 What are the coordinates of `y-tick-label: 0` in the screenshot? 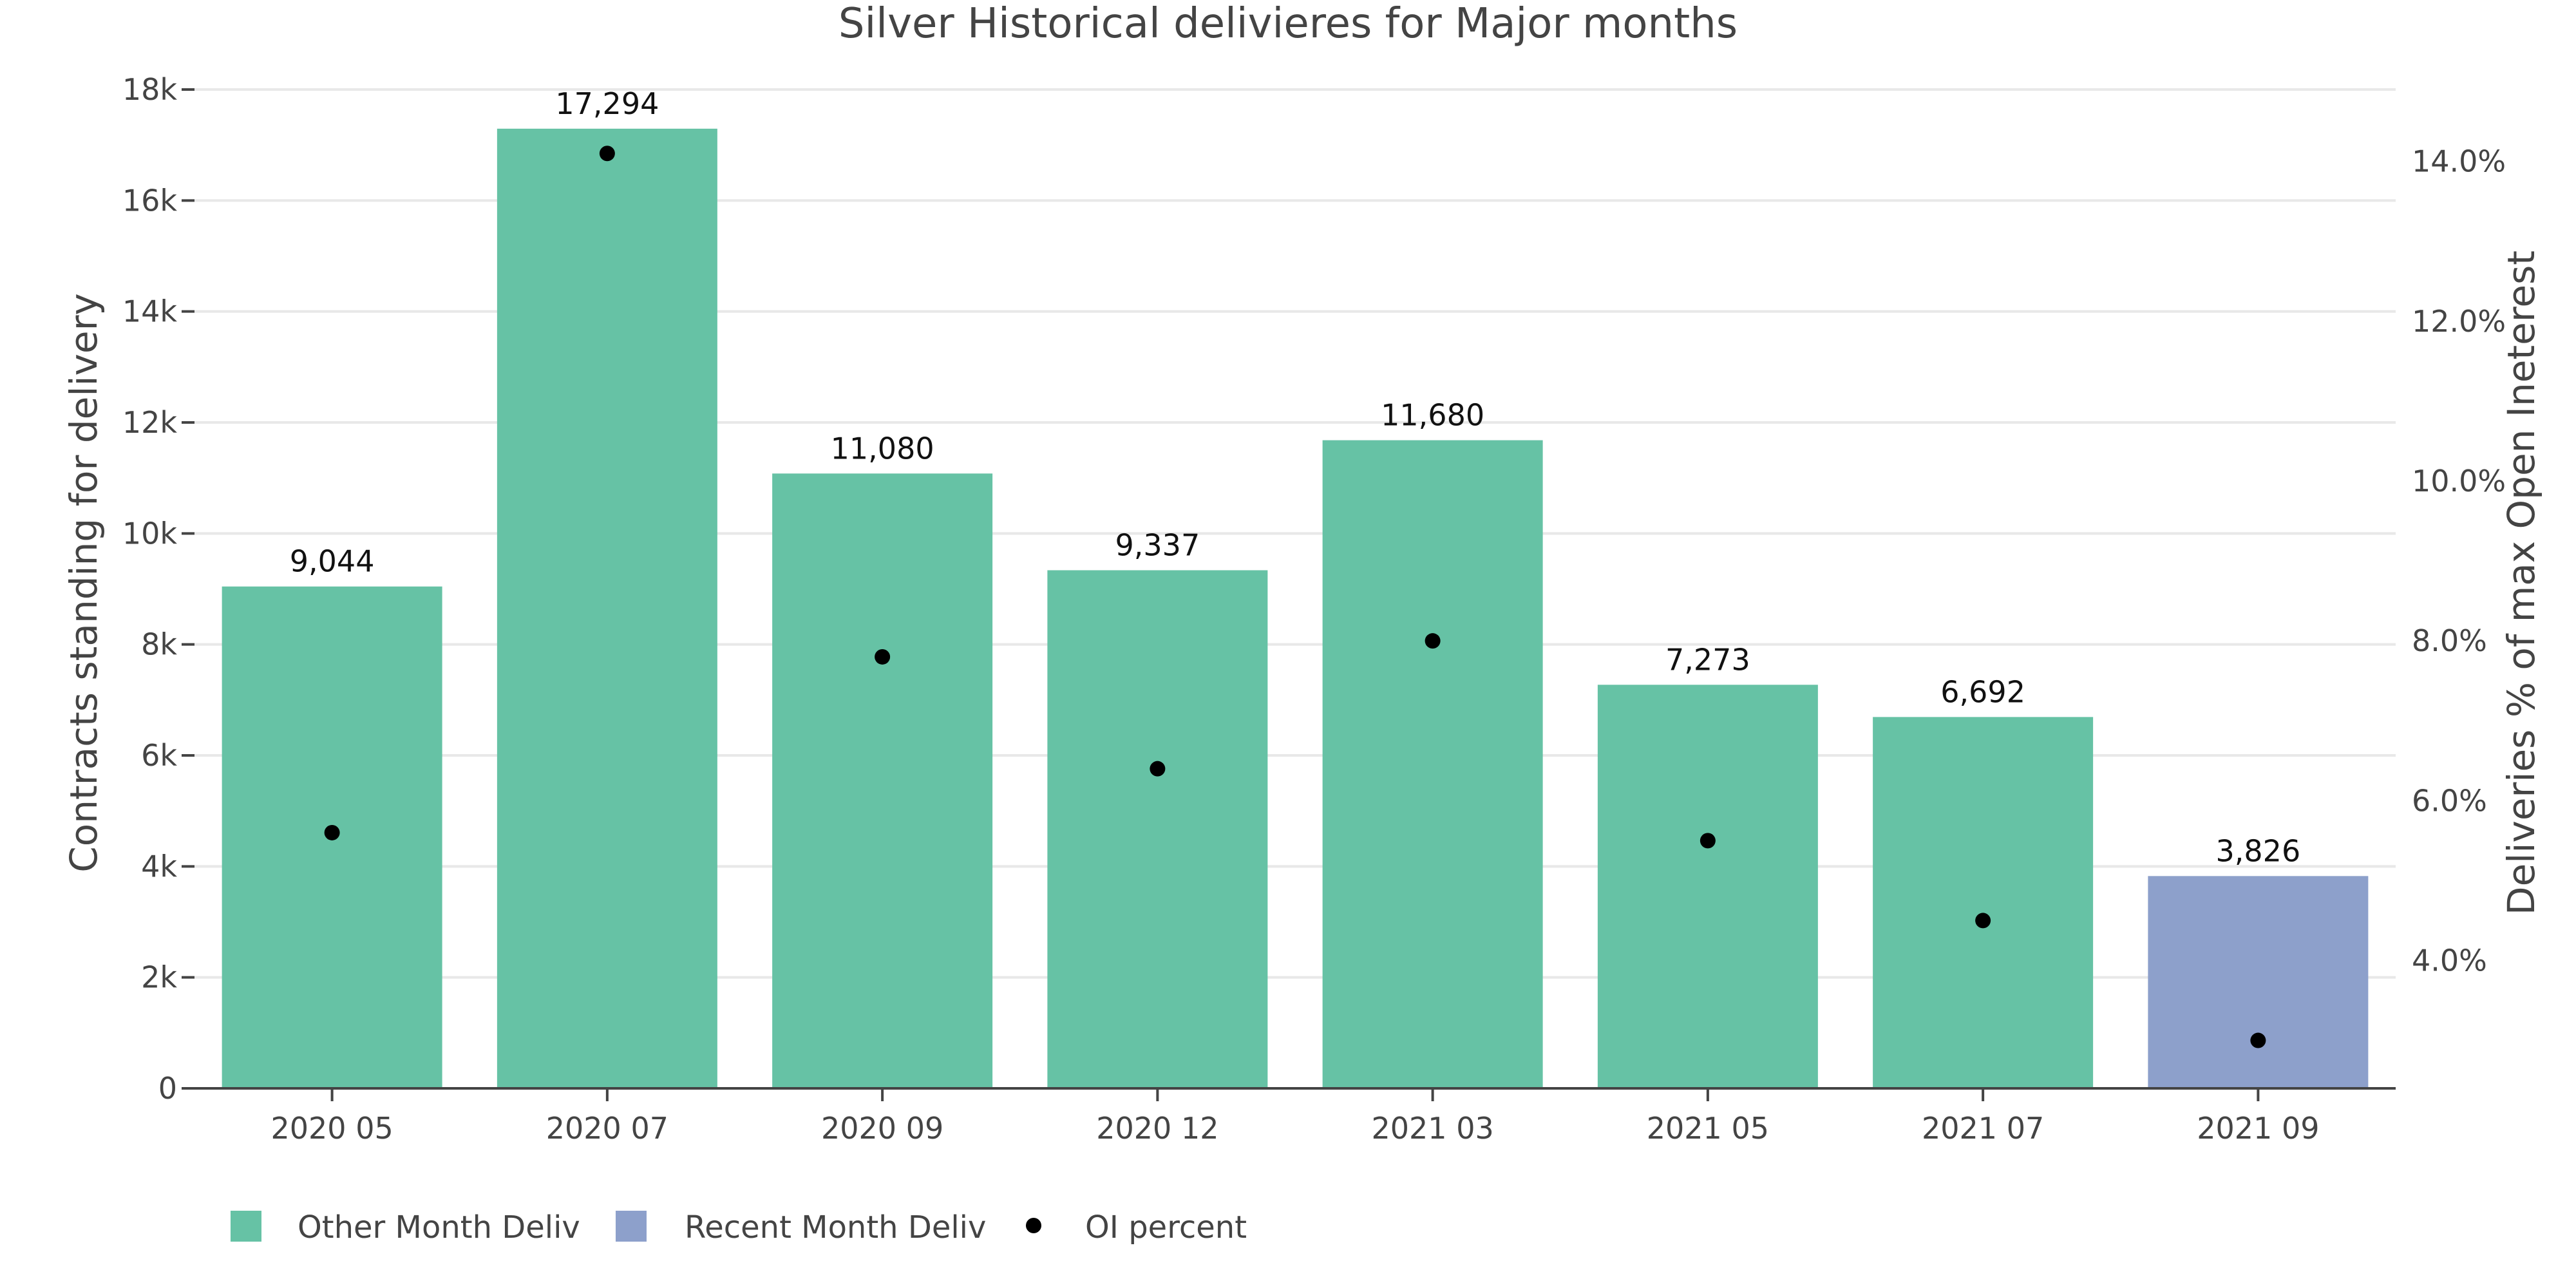 It's located at (167, 1089).